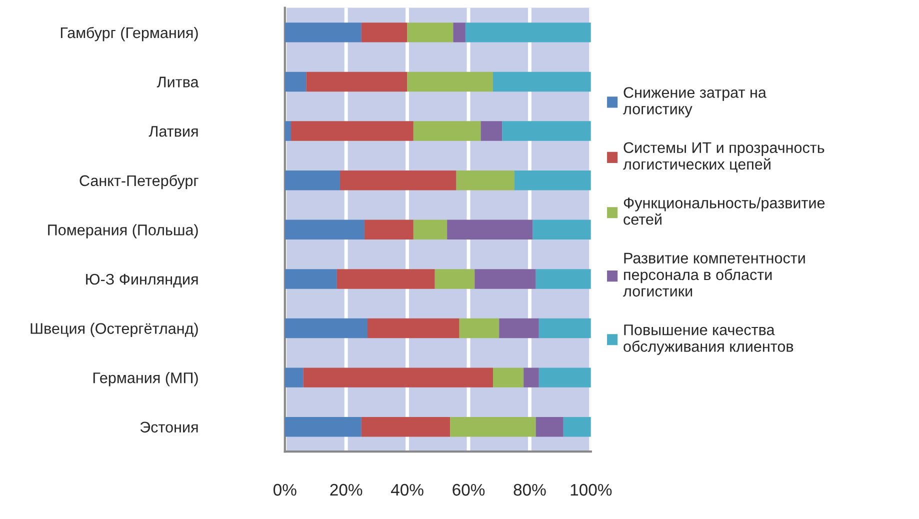 The image size is (919, 519). What do you see at coordinates (591, 490) in the screenshot?
I see `x-tick-label: 100%` at bounding box center [591, 490].